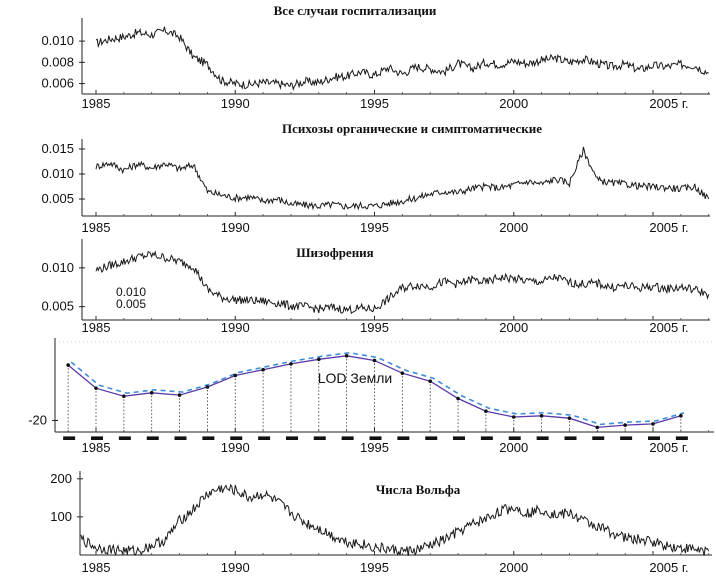 This screenshot has width=716, height=579. I want to click on panel-title: Шизофрения, so click(334, 252).